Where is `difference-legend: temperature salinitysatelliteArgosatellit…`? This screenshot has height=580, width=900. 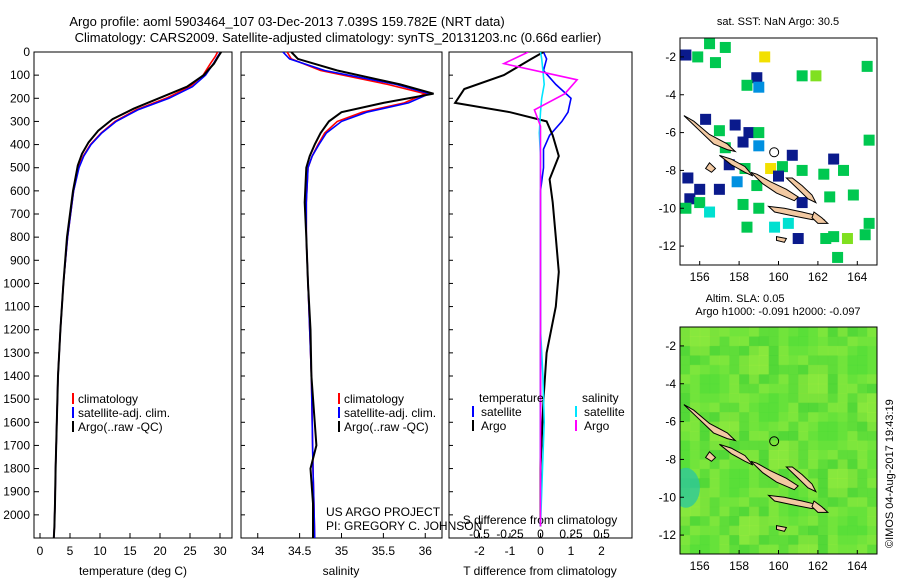
difference-legend: temperature salinitysatelliteArgosatellit… is located at coordinates (548, 412).